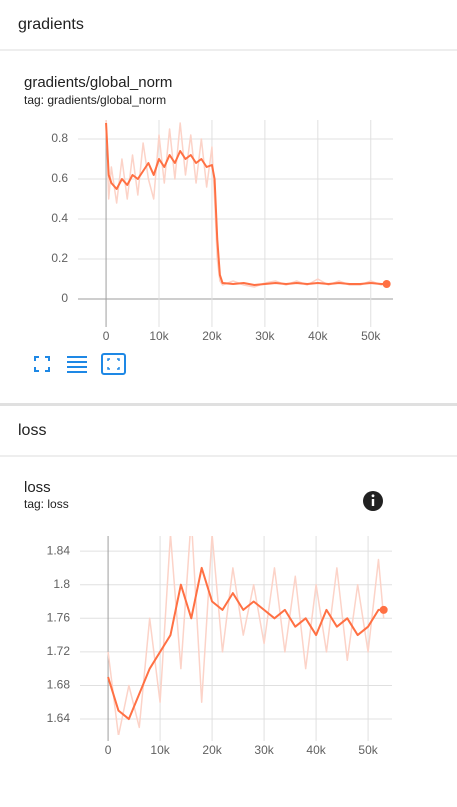  I want to click on plot-area, so click(246, 204).